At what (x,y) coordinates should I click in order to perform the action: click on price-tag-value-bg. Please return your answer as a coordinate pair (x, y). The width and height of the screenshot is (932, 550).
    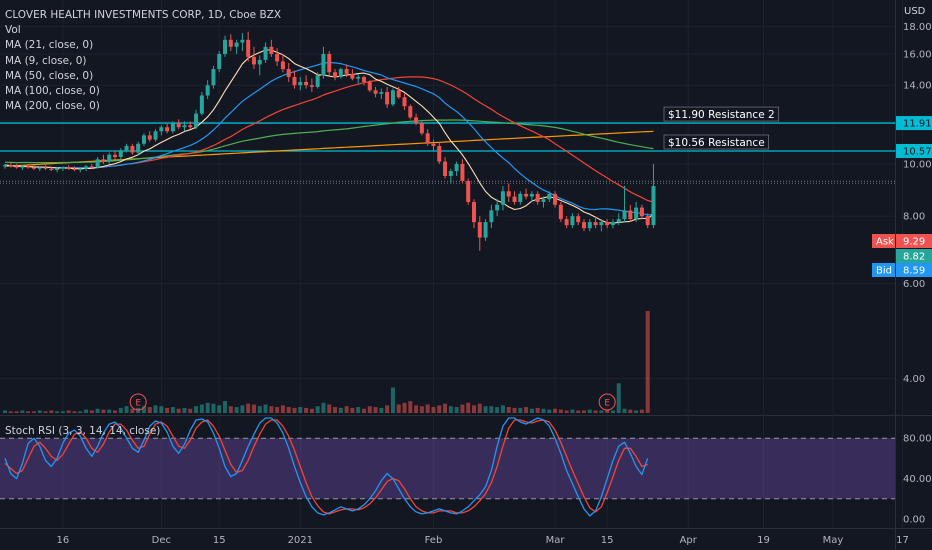
    Looking at the image, I should click on (914, 241).